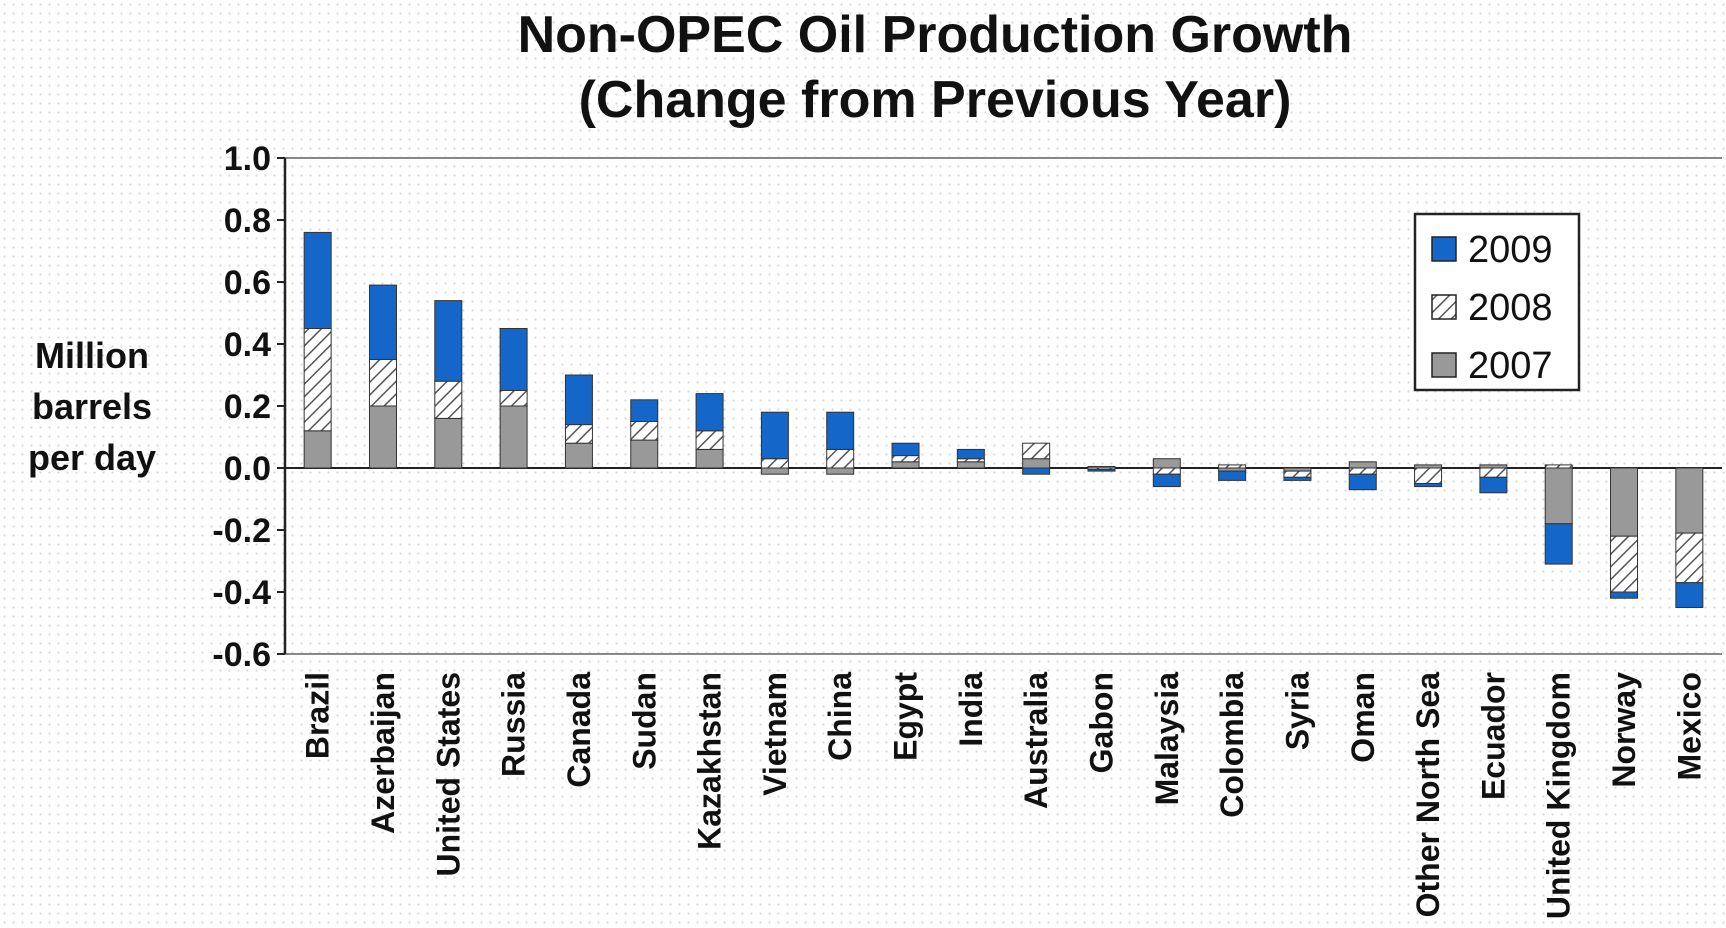  Describe the element at coordinates (247, 345) in the screenshot. I see `y-tick-label: 0.4` at that location.